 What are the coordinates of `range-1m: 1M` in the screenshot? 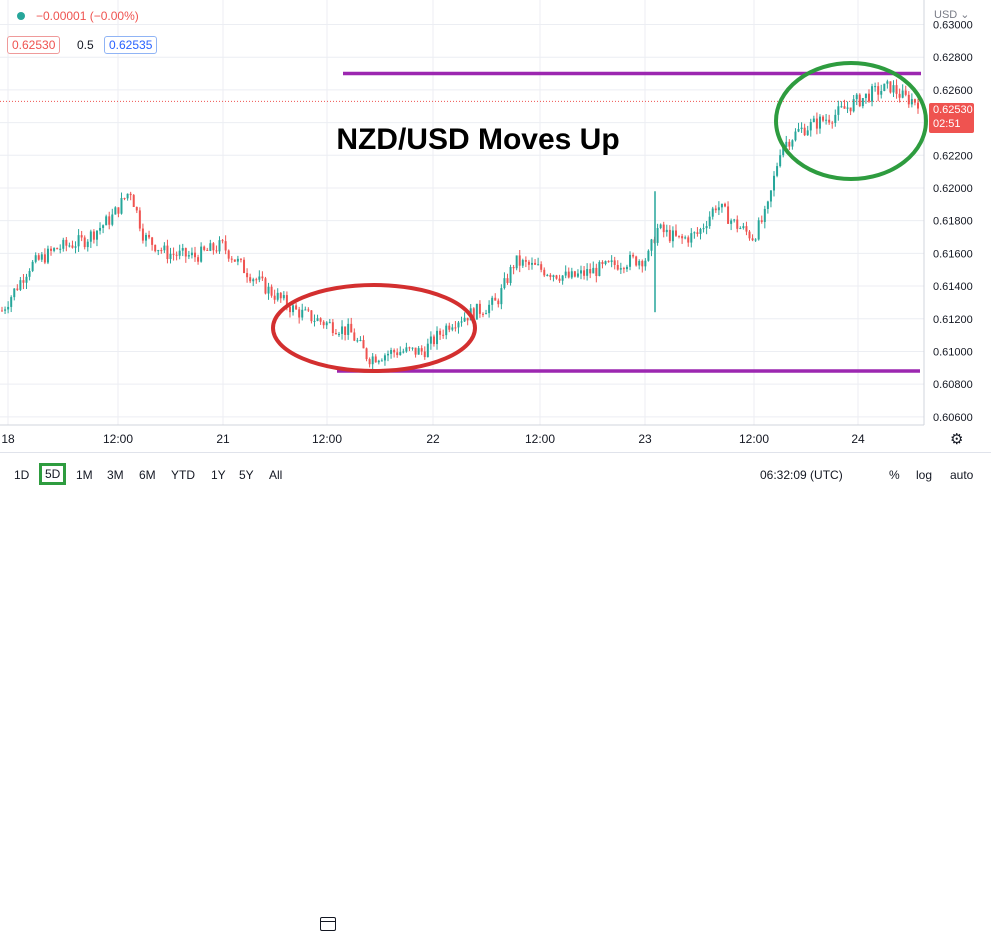 It's located at (84, 475).